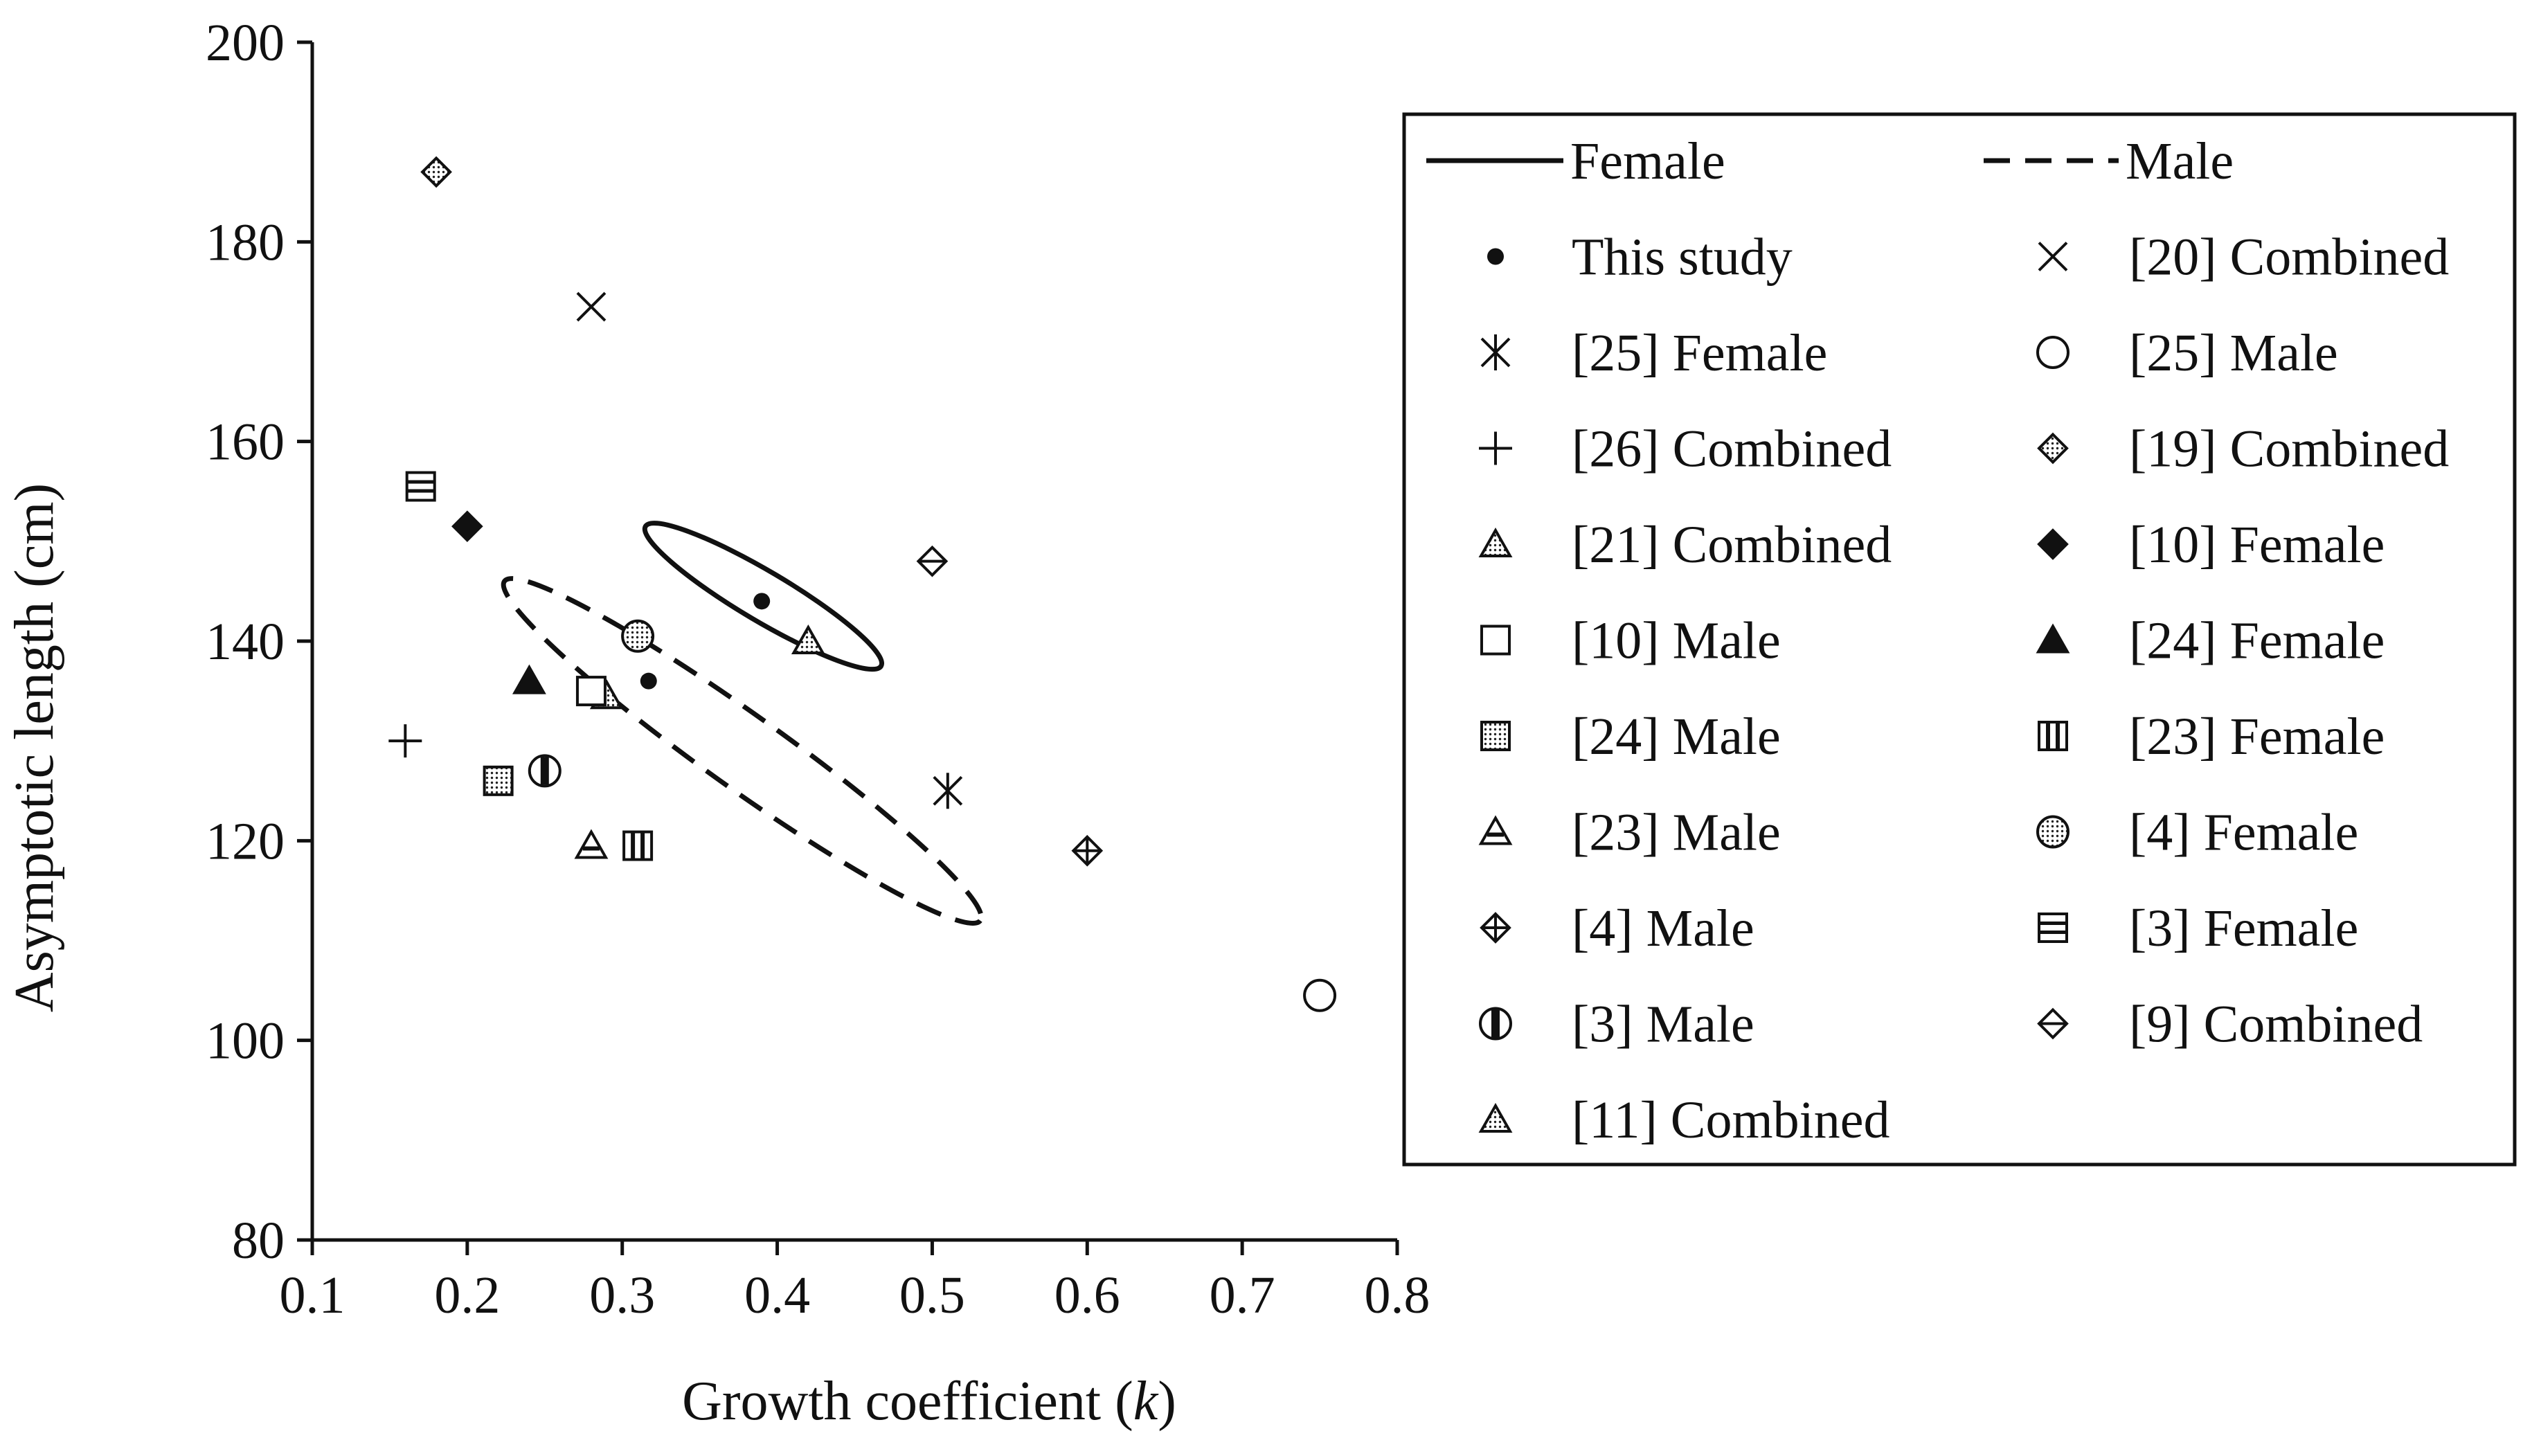 This screenshot has height=1456, width=2532. Describe the element at coordinates (498, 780) in the screenshot. I see `point-24-male` at that location.